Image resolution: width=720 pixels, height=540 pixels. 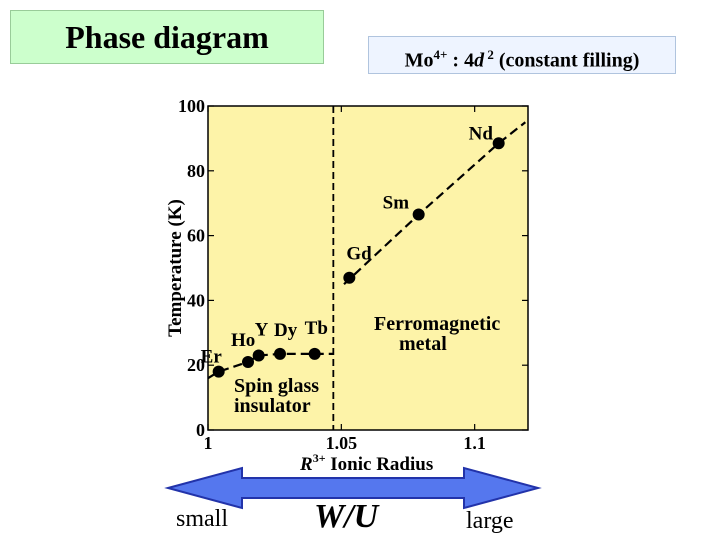 What do you see at coordinates (342, 443) in the screenshot?
I see `x-tick-label: 1.05` at bounding box center [342, 443].